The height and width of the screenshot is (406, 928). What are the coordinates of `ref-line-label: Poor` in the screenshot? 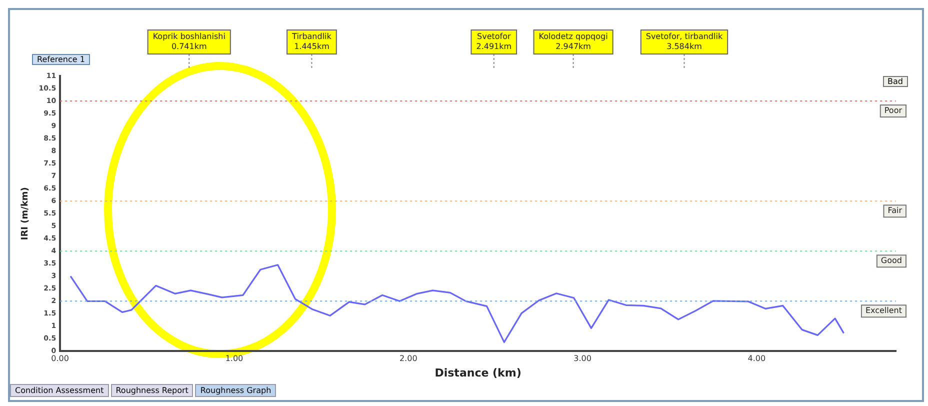 It's located at (893, 111).